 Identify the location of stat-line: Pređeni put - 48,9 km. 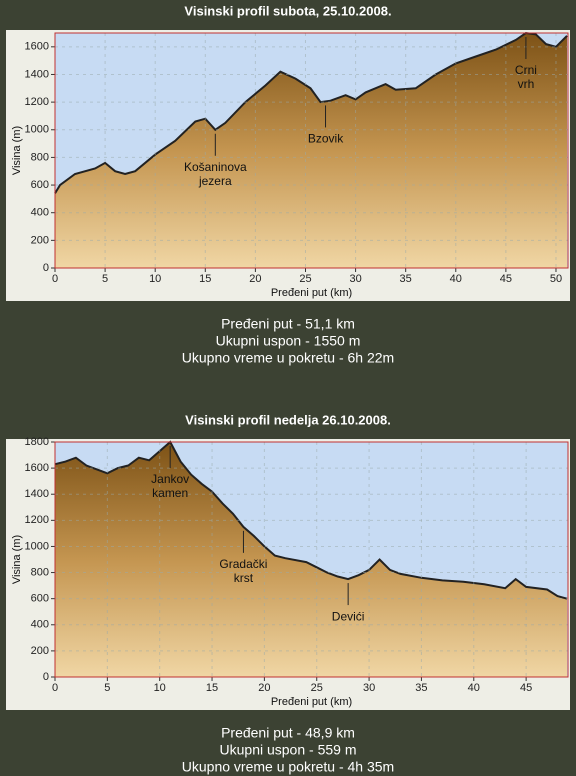
(288, 733).